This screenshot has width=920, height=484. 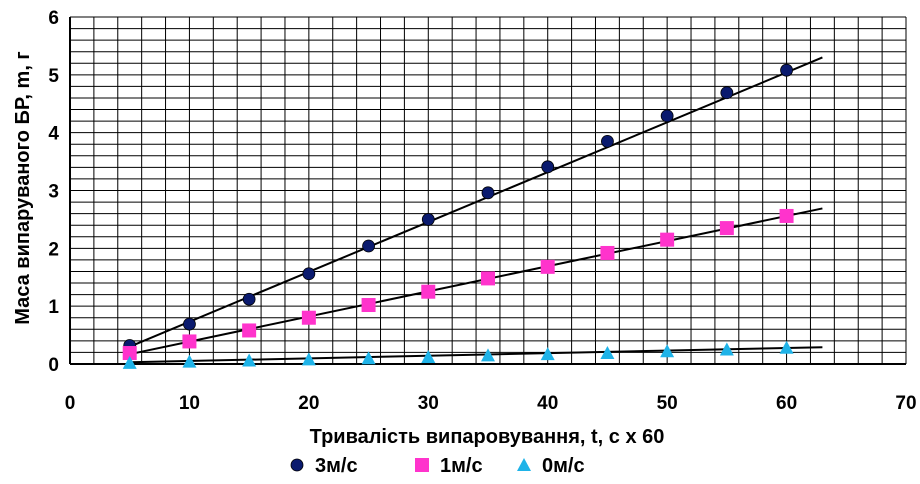 I want to click on x-tick-label: 0, so click(x=70, y=403).